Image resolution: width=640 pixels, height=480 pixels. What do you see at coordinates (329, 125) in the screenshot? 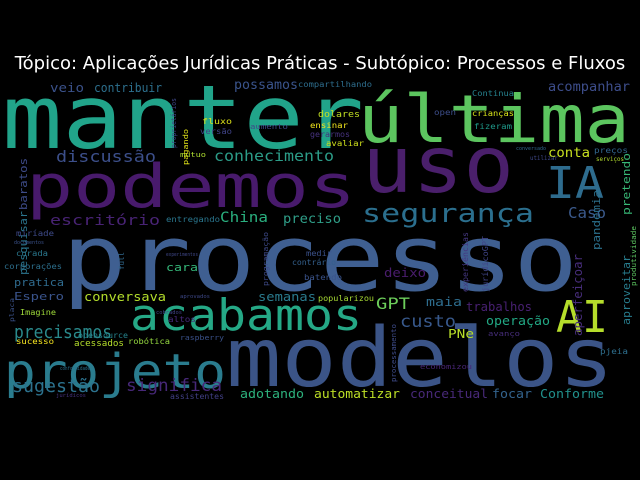
I see `word-ensinar: ensinar` at bounding box center [329, 125].